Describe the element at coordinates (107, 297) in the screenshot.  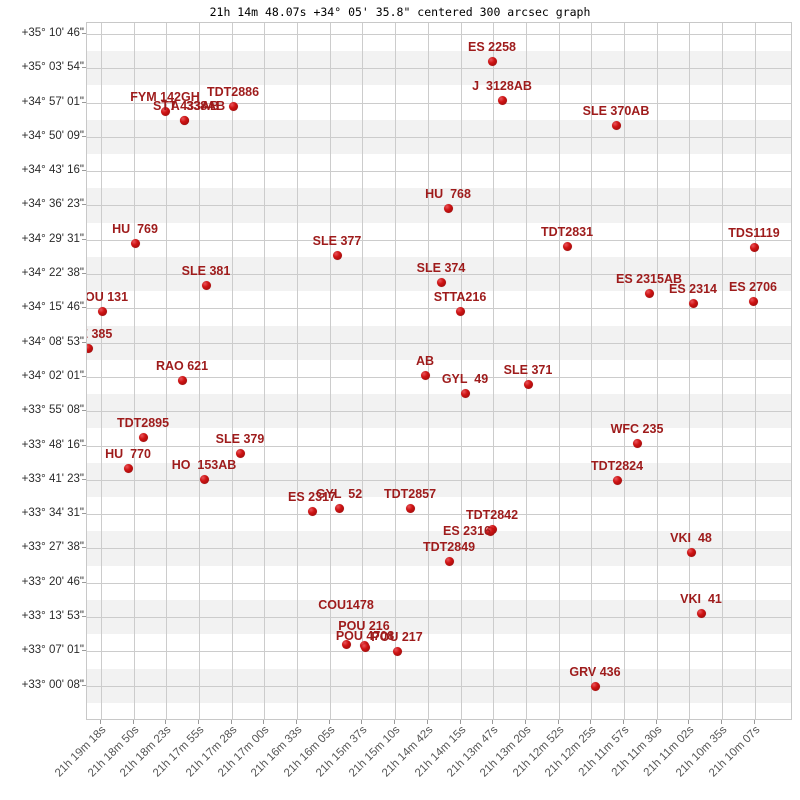
I see `star-label: COU 131` at that location.